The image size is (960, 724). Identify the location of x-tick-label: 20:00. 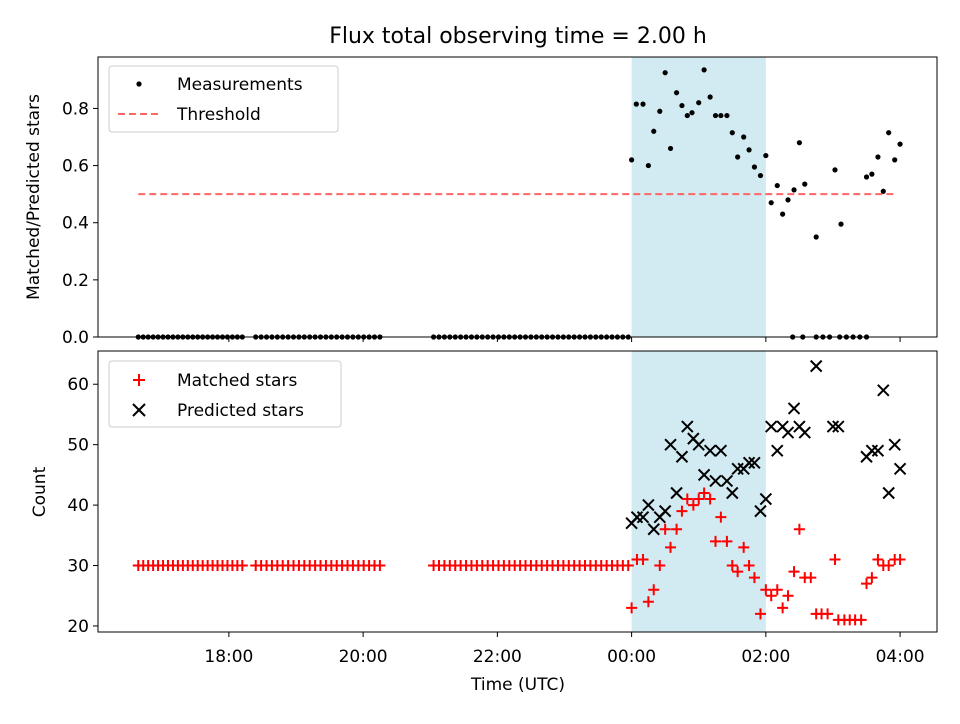
(363, 657).